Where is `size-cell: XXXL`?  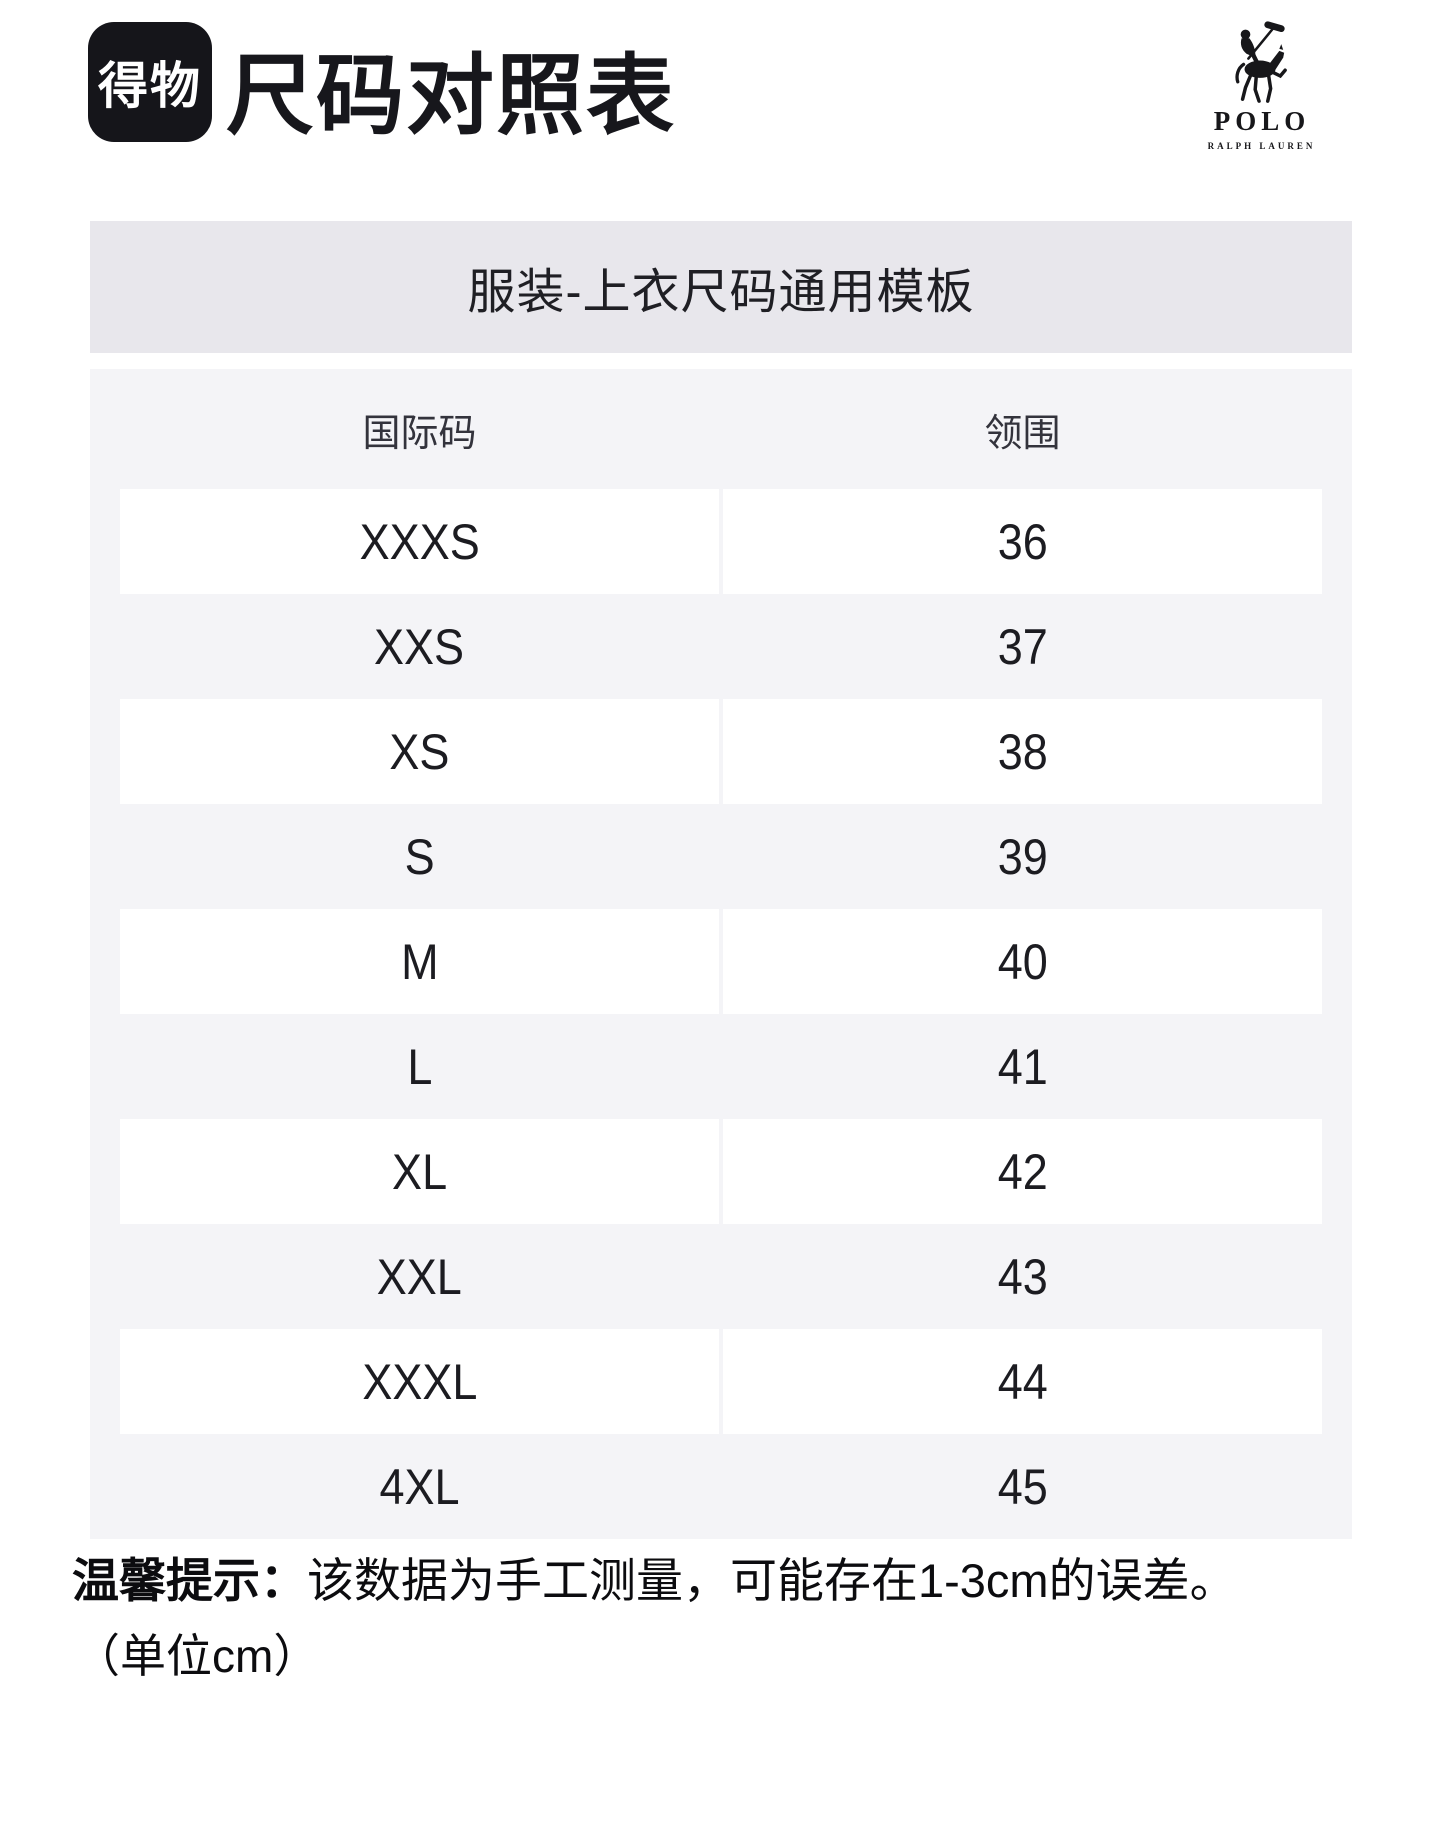 size-cell: XXXL is located at coordinates (419, 1381).